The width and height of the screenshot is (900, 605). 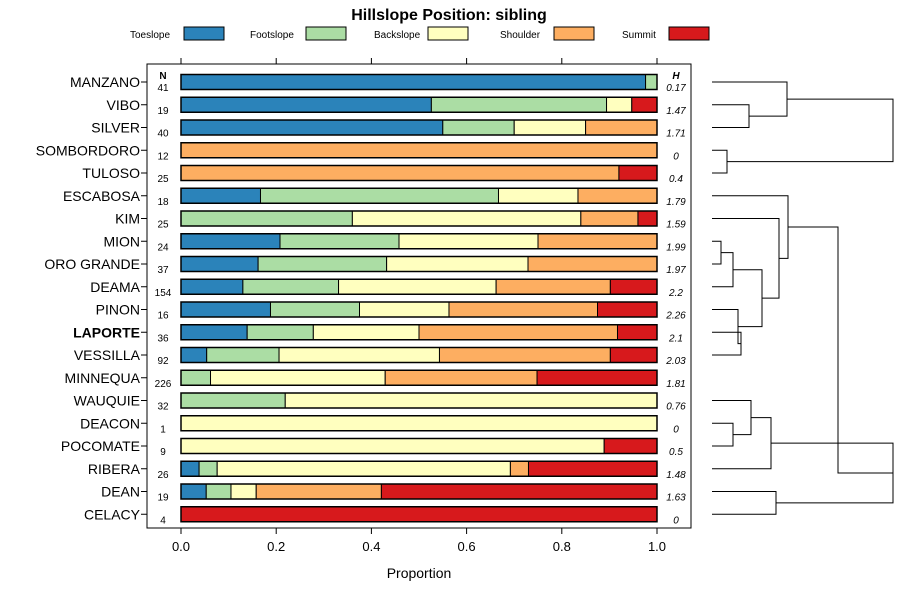 I want to click on bar-outline-escabosa, so click(x=419, y=195).